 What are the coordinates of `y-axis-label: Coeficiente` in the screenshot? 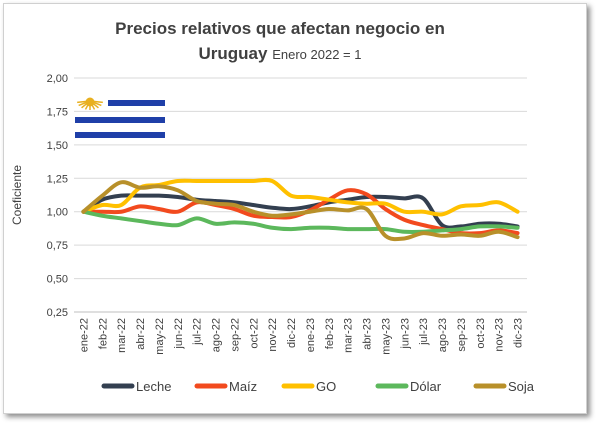 It's located at (17, 195).